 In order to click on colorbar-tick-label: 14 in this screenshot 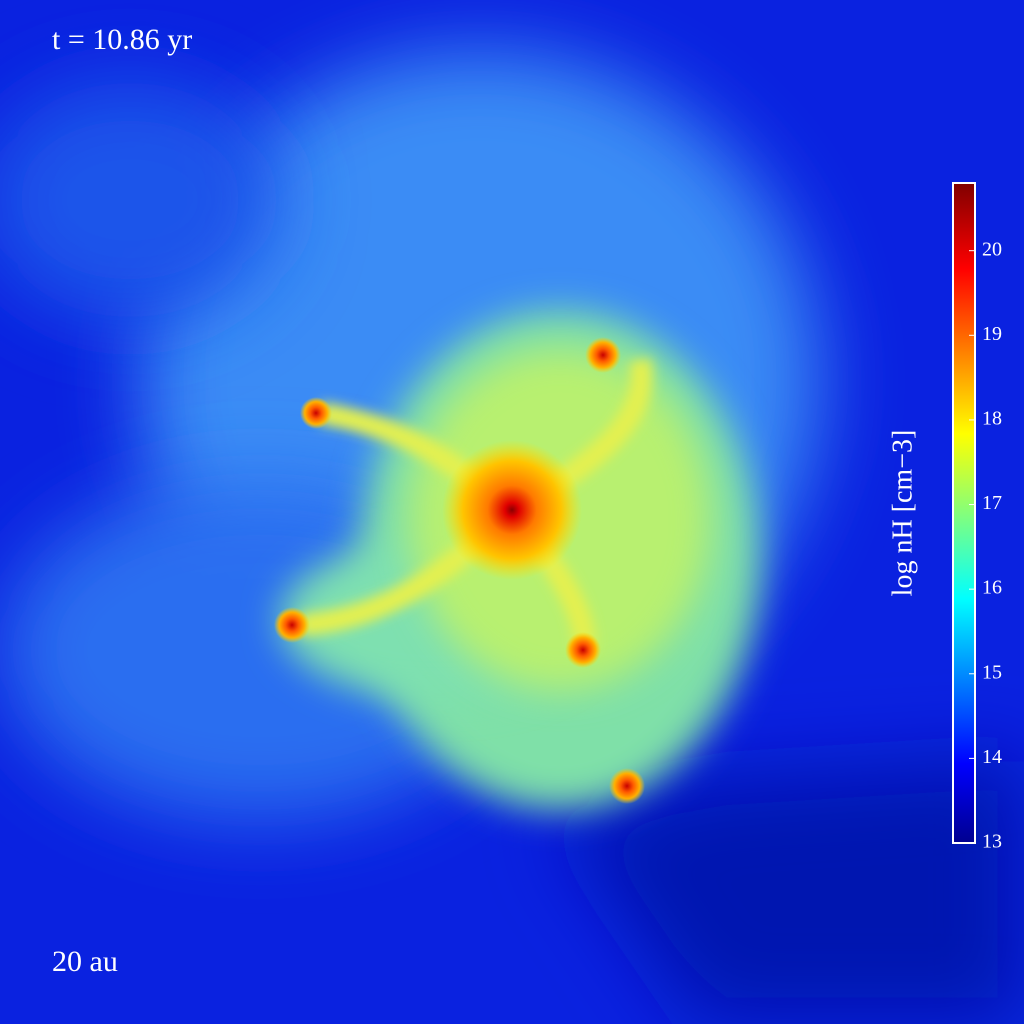, I will do `click(992, 757)`.